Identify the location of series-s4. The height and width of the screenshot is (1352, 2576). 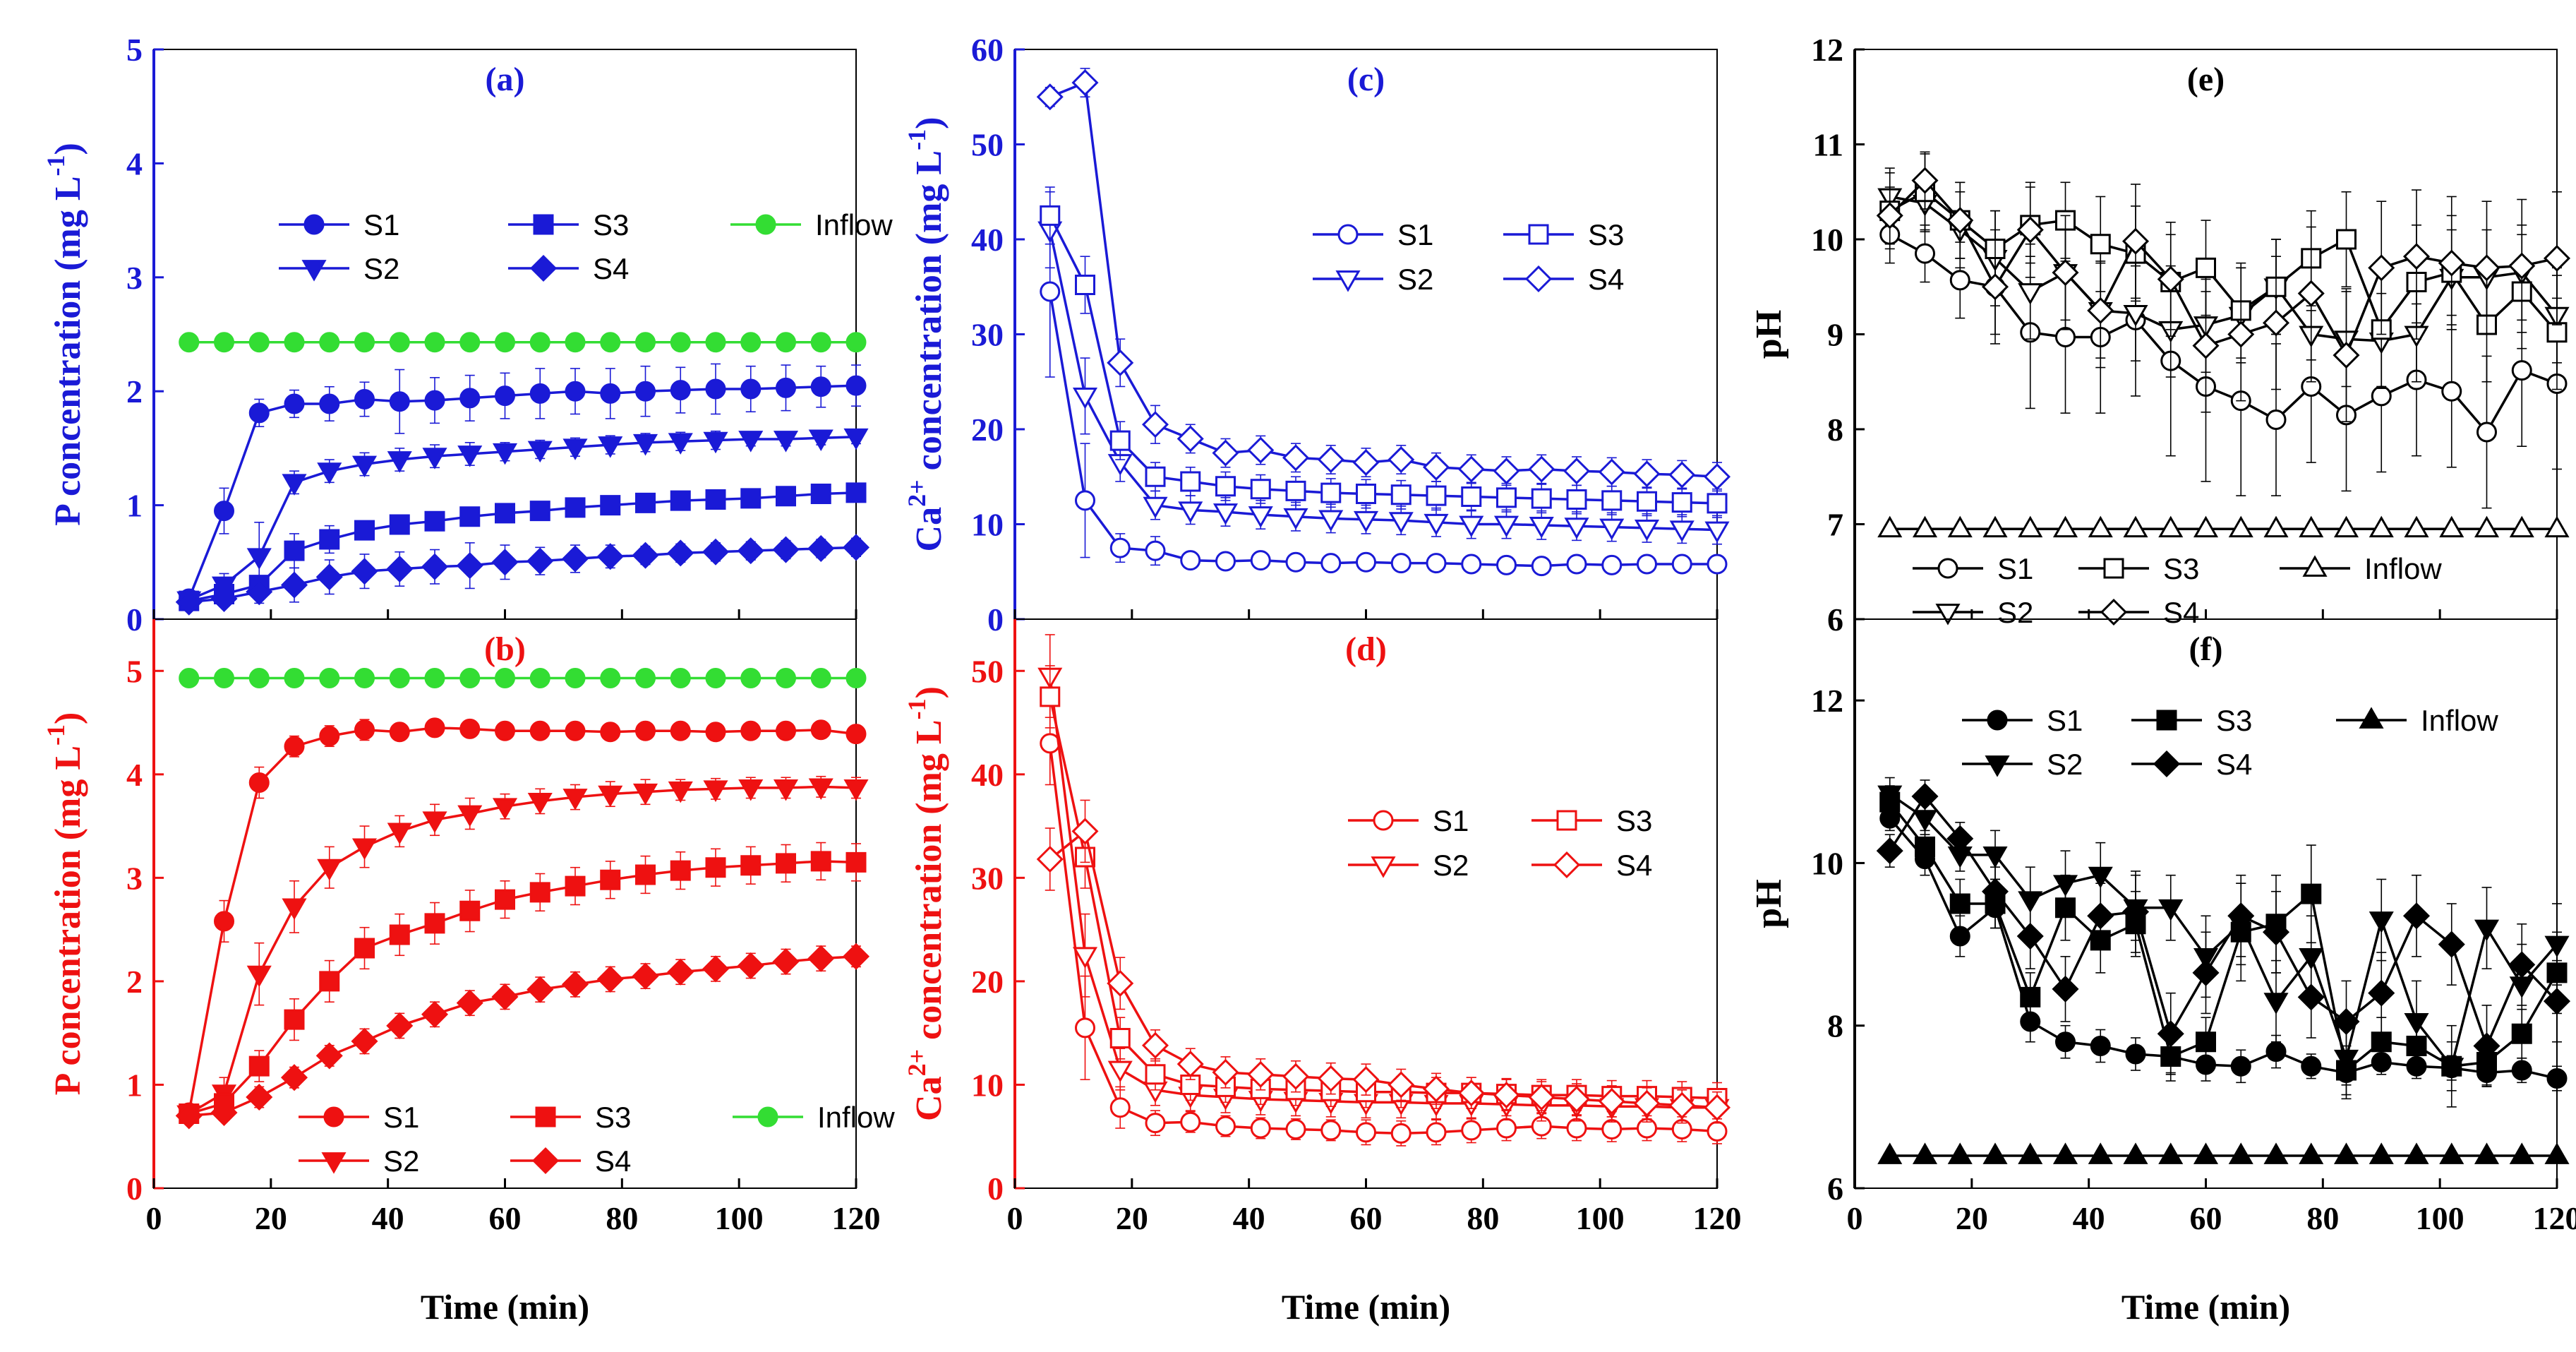
(1383, 280).